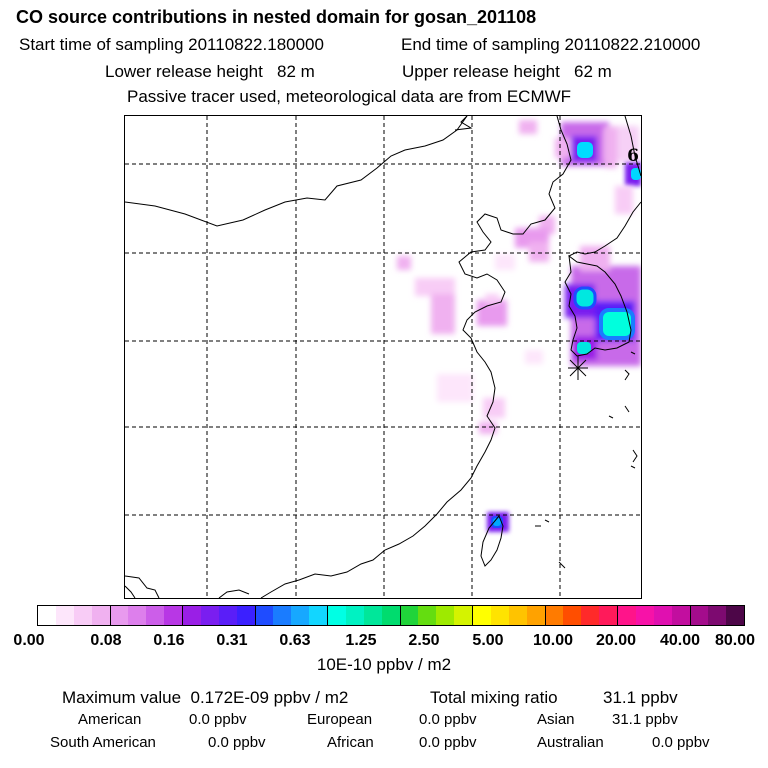  Describe the element at coordinates (616, 640) in the screenshot. I see `colorbar-tick: 20.00` at that location.